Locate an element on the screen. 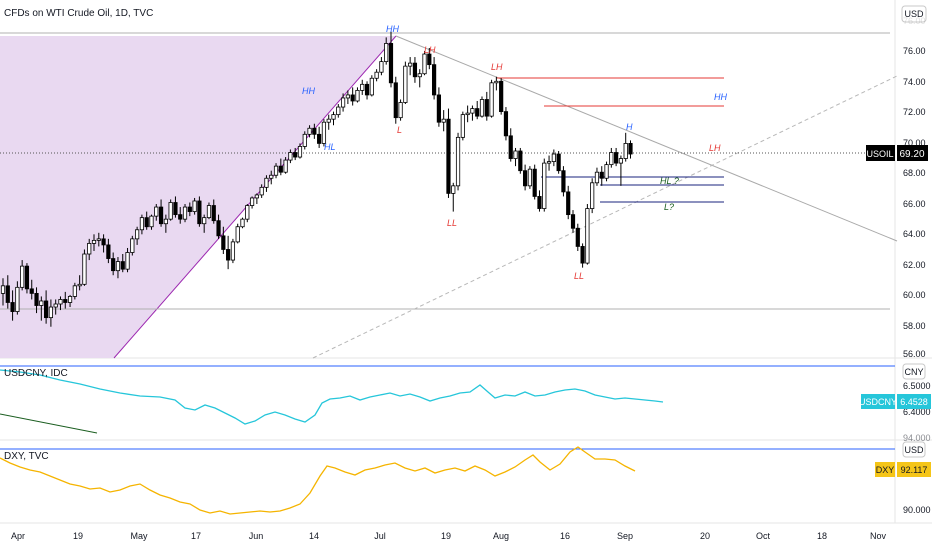 The height and width of the screenshot is (555, 932). usdcny-value-badge is located at coordinates (914, 401).